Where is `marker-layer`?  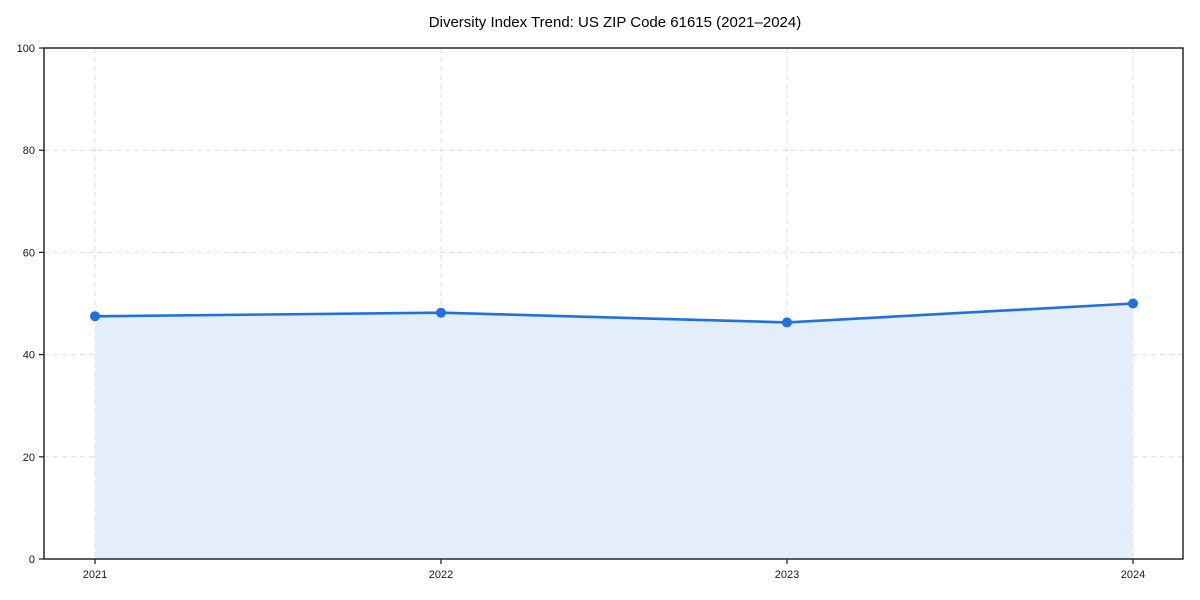
marker-layer is located at coordinates (614, 313).